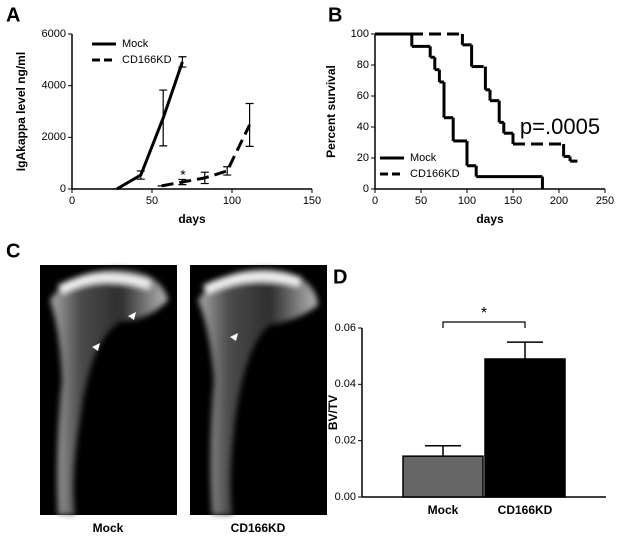 The width and height of the screenshot is (629, 541). What do you see at coordinates (363, 158) in the screenshot?
I see `y-tick-label: 20` at bounding box center [363, 158].